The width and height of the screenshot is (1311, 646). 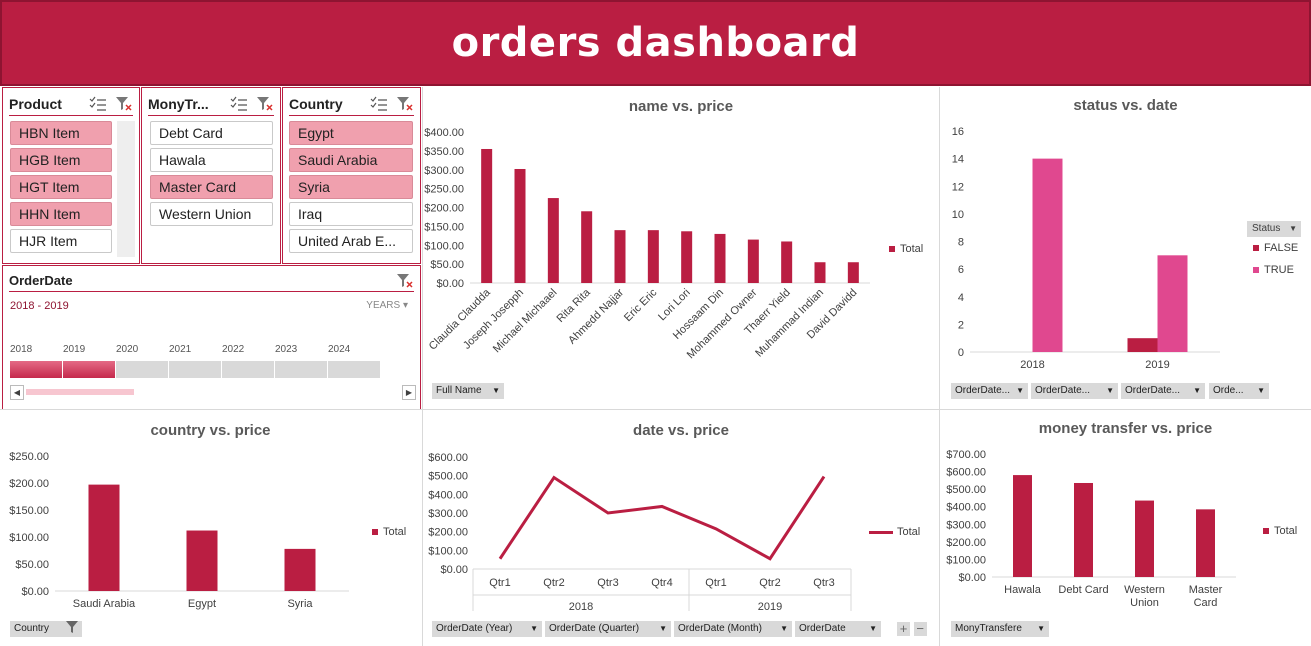 I want to click on x-tick-label: Debt Card, so click(x=1083, y=590).